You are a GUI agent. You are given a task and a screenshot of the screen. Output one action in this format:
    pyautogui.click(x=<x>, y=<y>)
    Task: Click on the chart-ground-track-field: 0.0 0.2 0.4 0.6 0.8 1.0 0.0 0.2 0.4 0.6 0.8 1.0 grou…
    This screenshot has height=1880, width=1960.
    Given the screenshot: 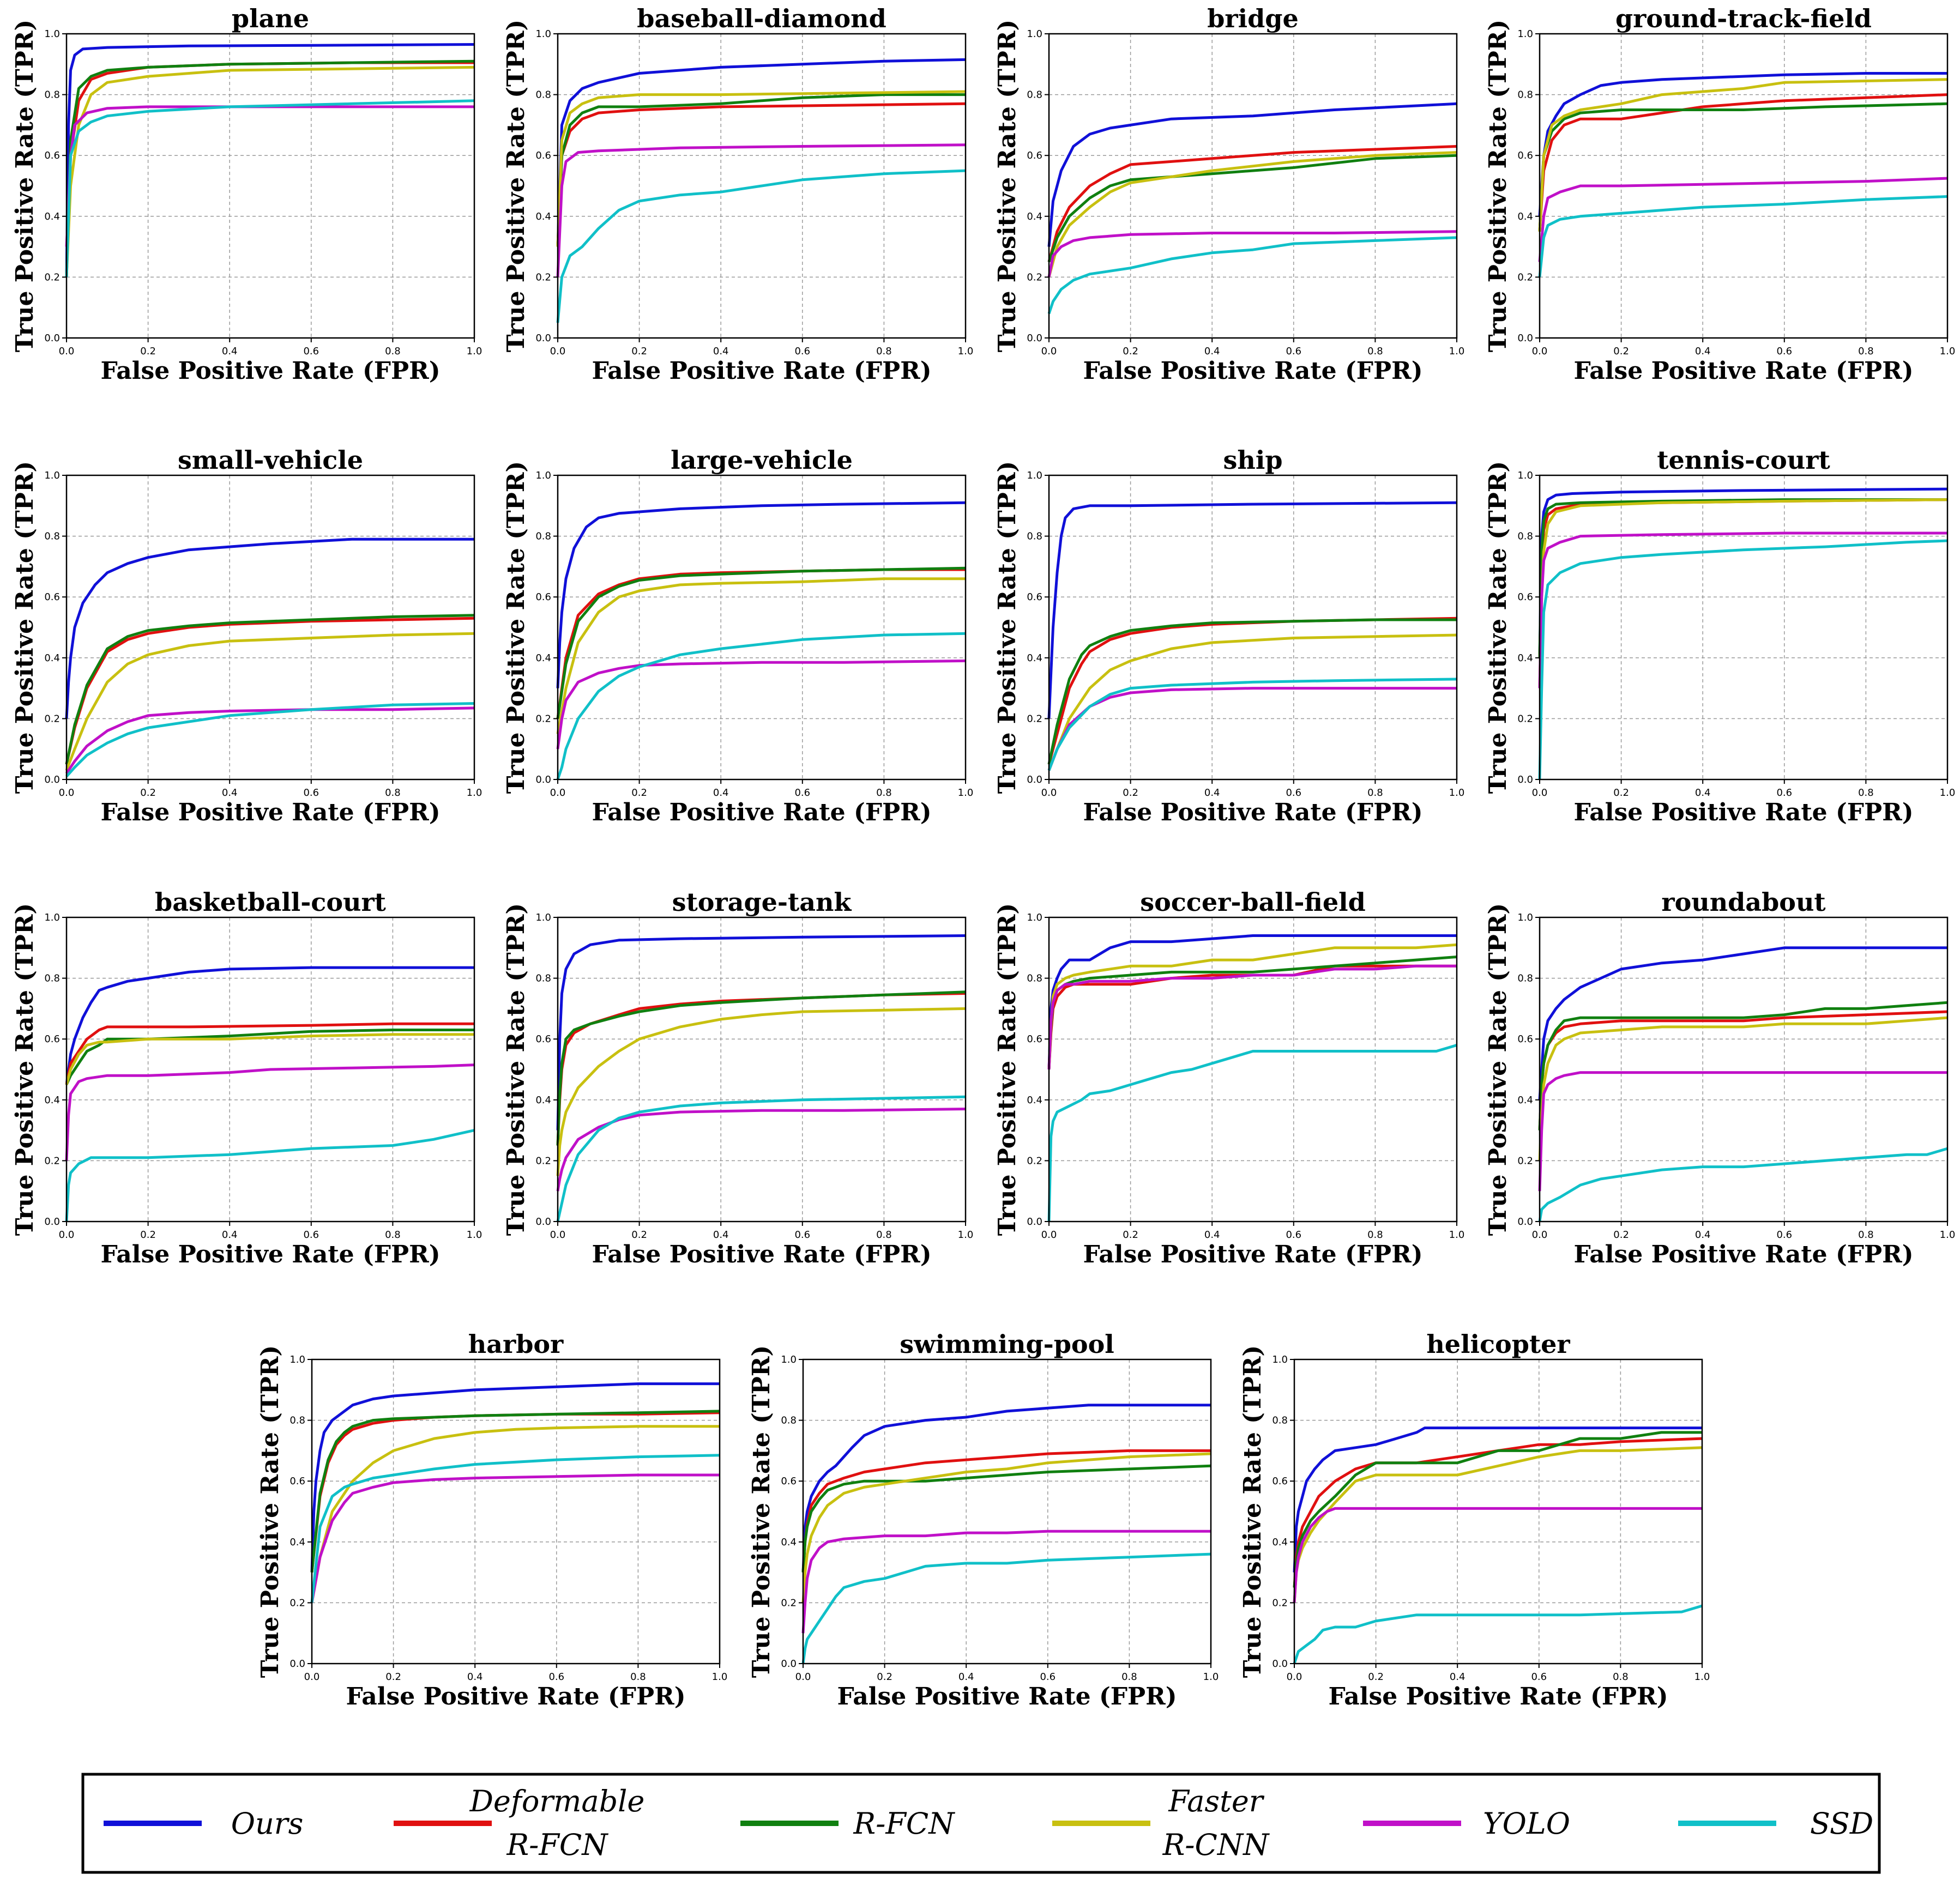 What is the action you would take?
    pyautogui.click(x=1719, y=194)
    